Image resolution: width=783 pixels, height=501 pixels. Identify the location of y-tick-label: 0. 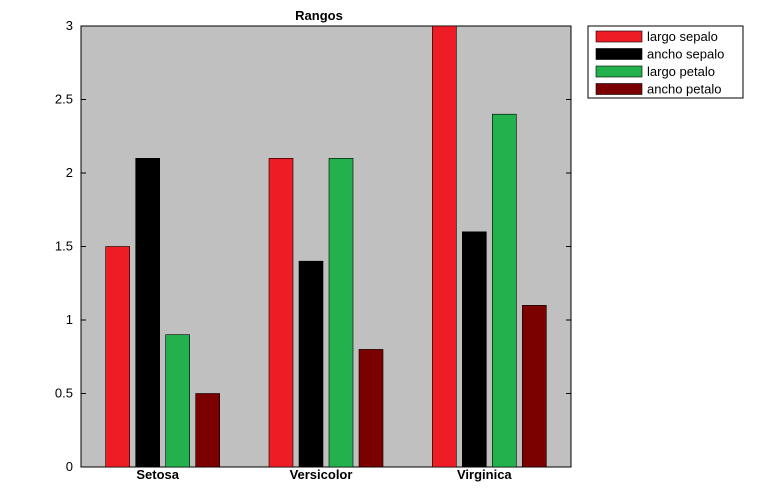
(69, 466).